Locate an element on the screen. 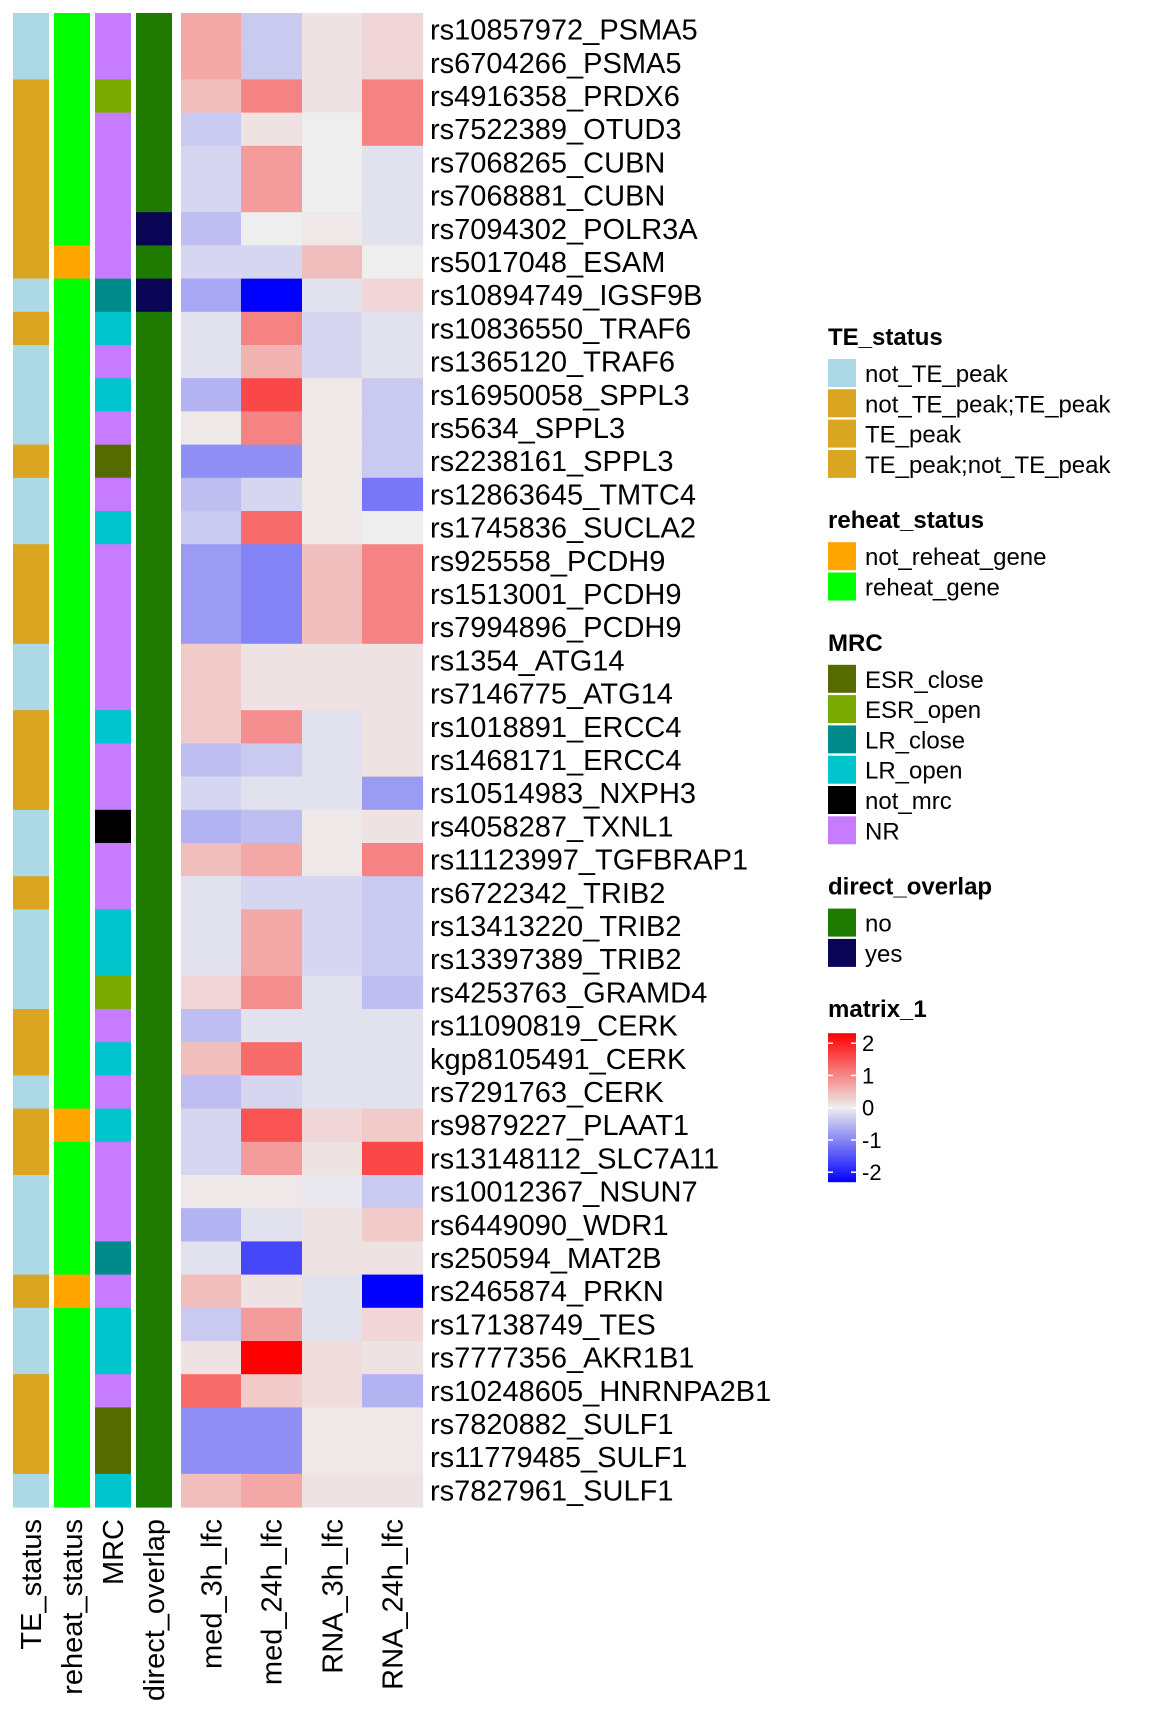 The image size is (1152, 1728). row-label: rs7827961_SULF1 is located at coordinates (551, 1491).